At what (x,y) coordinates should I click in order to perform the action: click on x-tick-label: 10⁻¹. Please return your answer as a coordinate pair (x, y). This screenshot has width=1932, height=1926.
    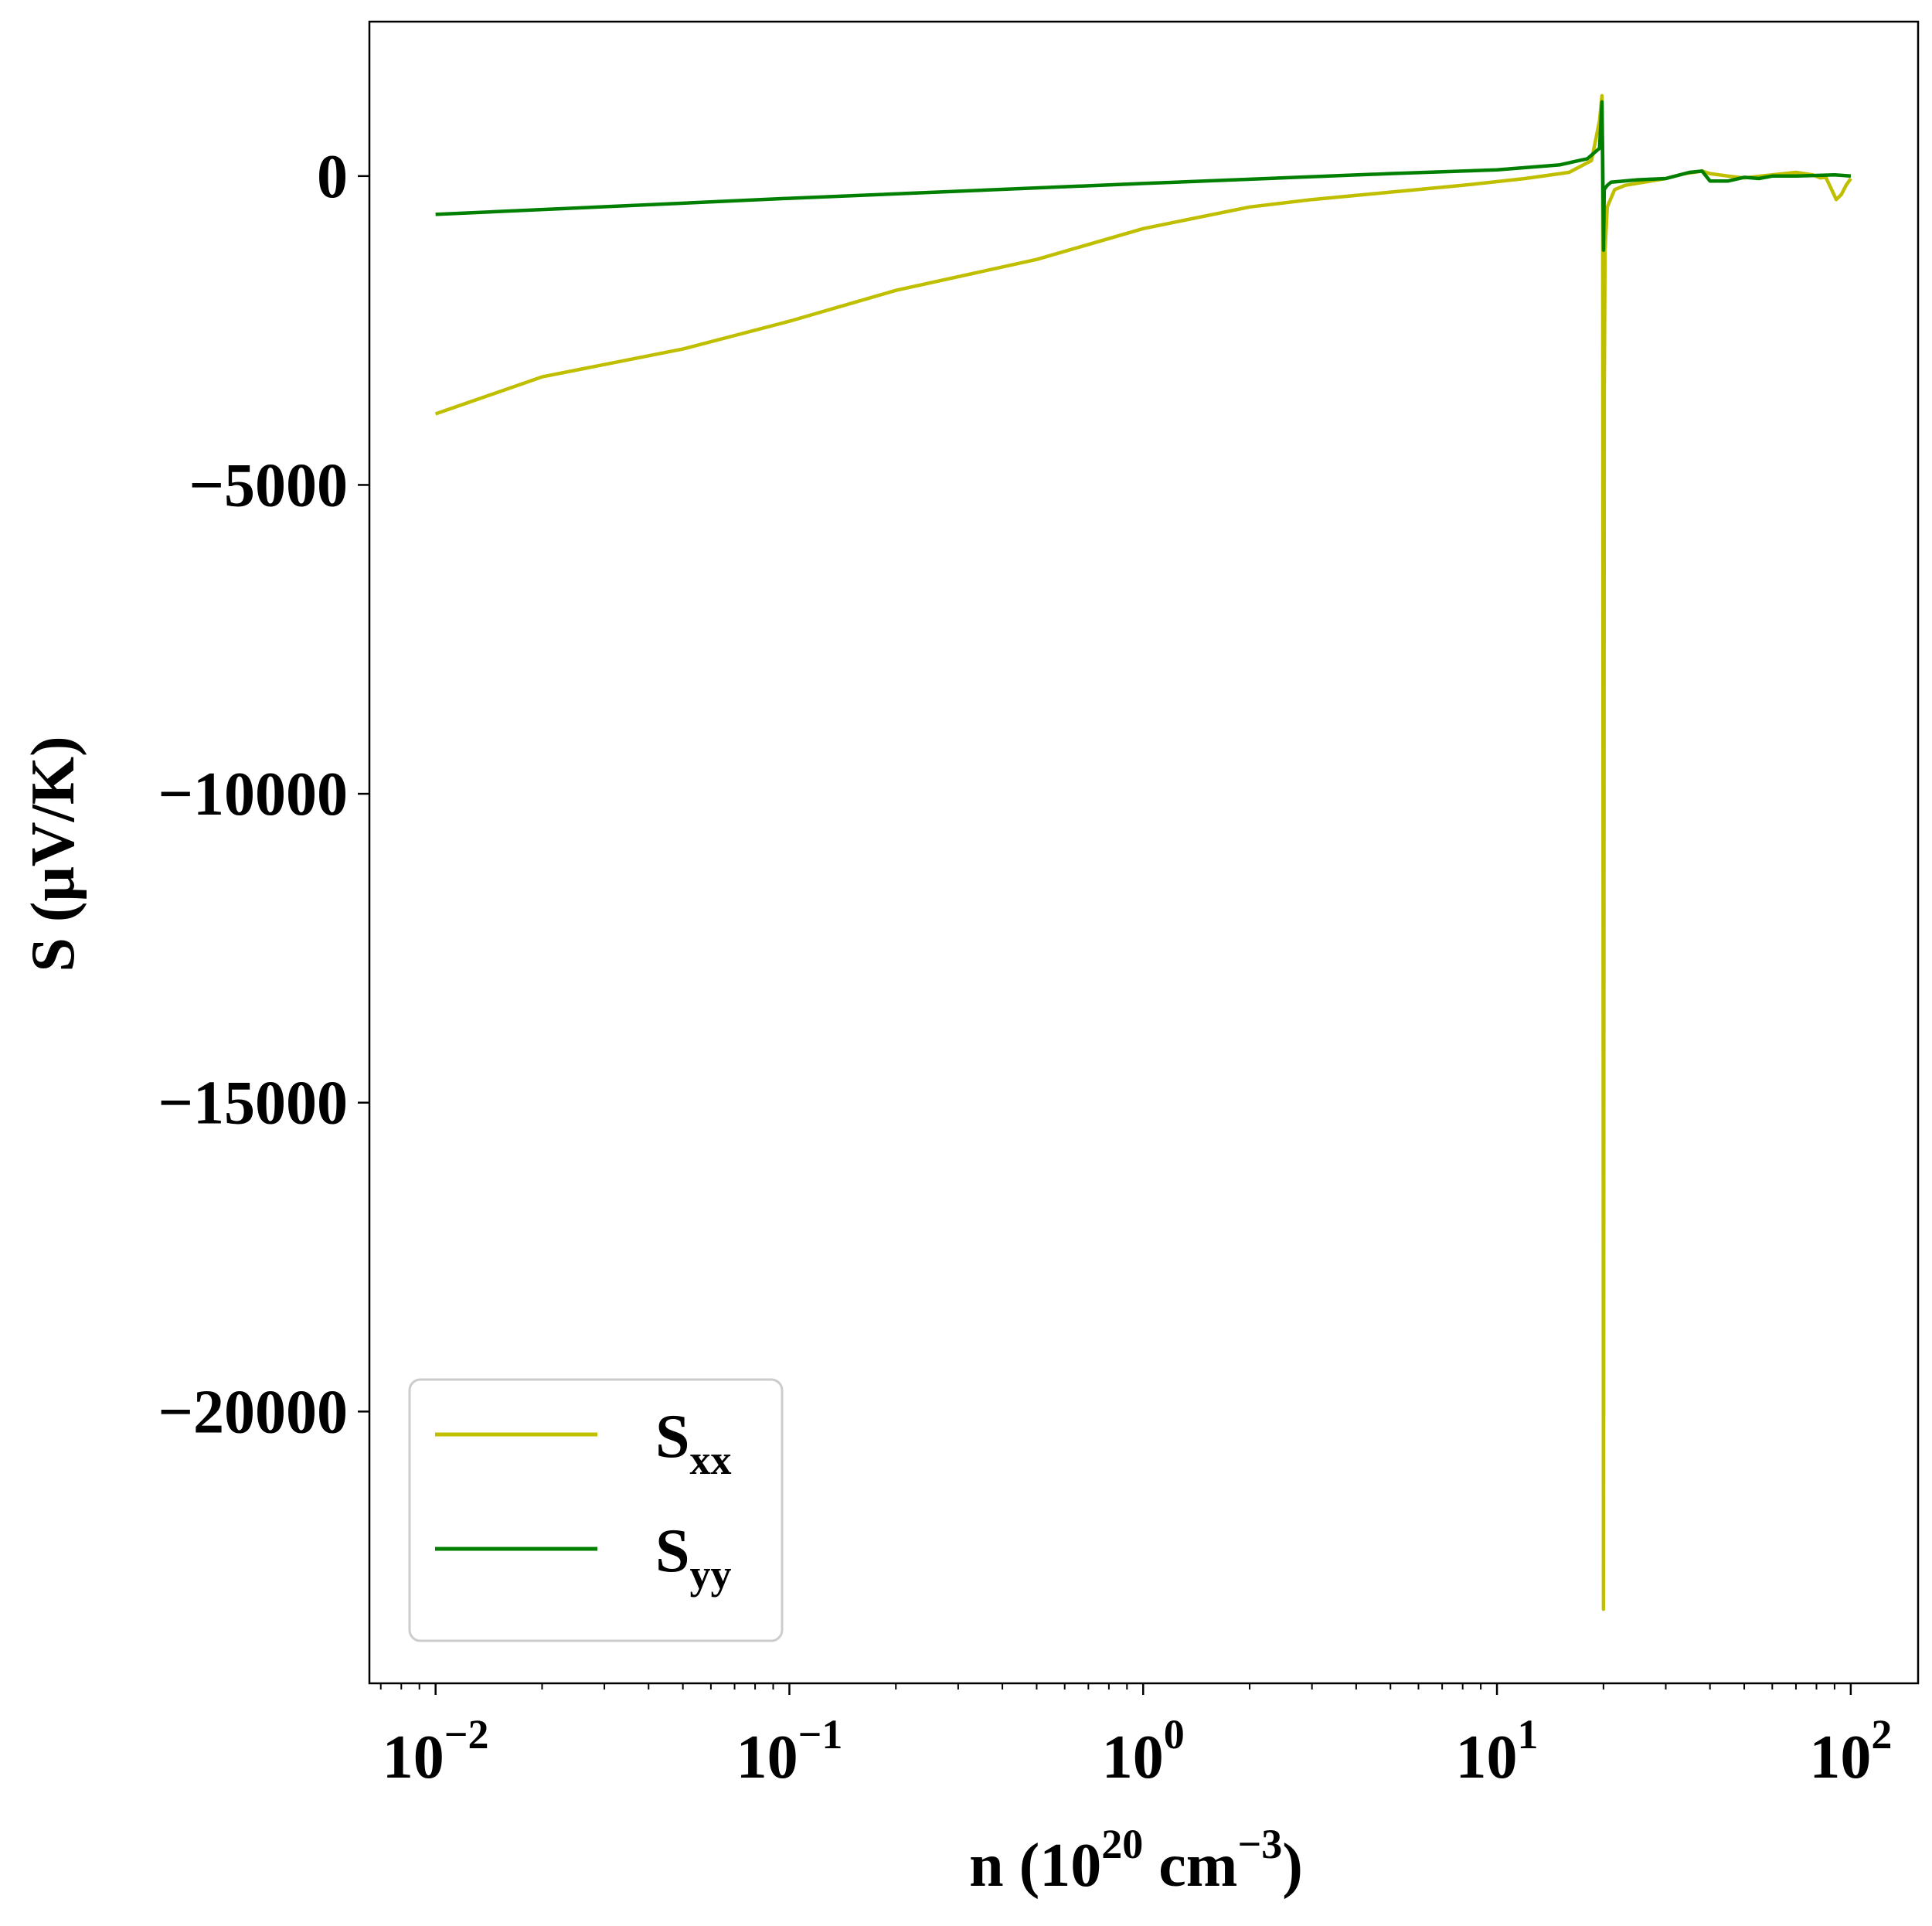
    Looking at the image, I should click on (790, 1751).